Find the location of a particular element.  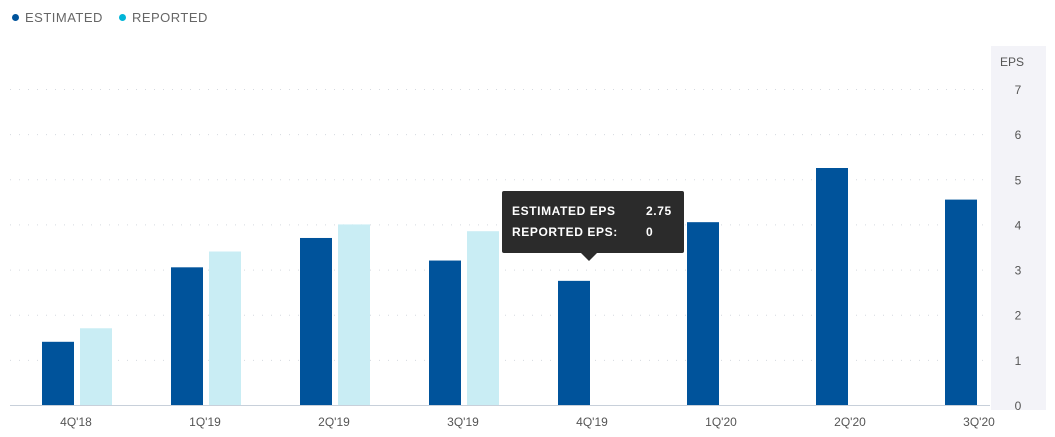

legend-item-reported: REPORTED is located at coordinates (163, 17).